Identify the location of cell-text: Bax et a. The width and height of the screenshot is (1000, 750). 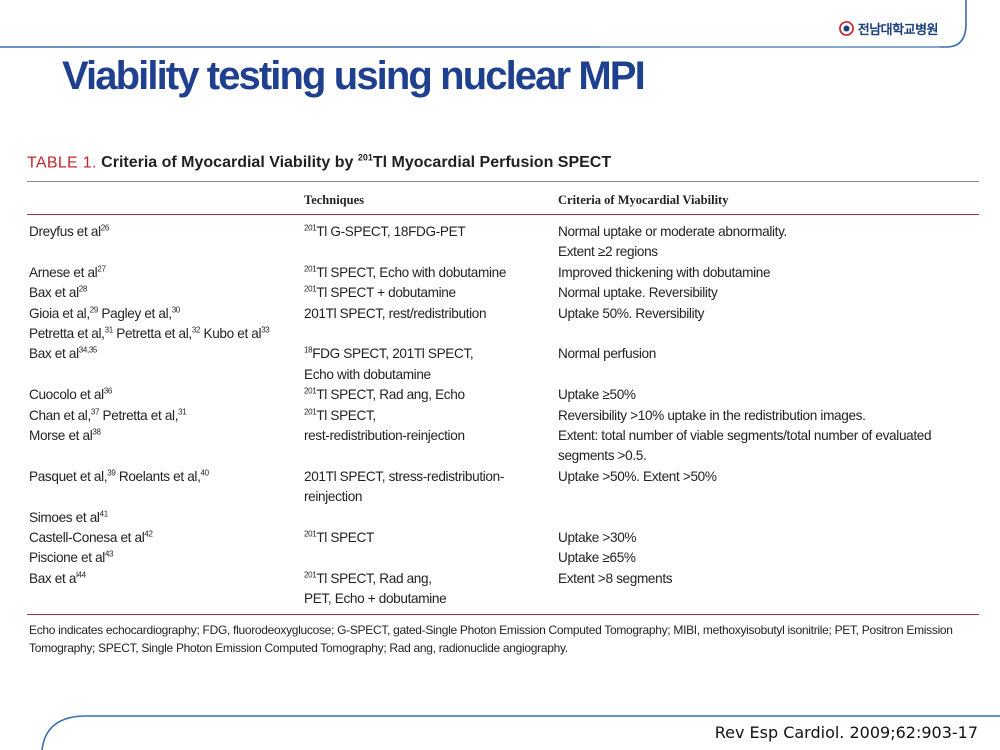
(53, 578).